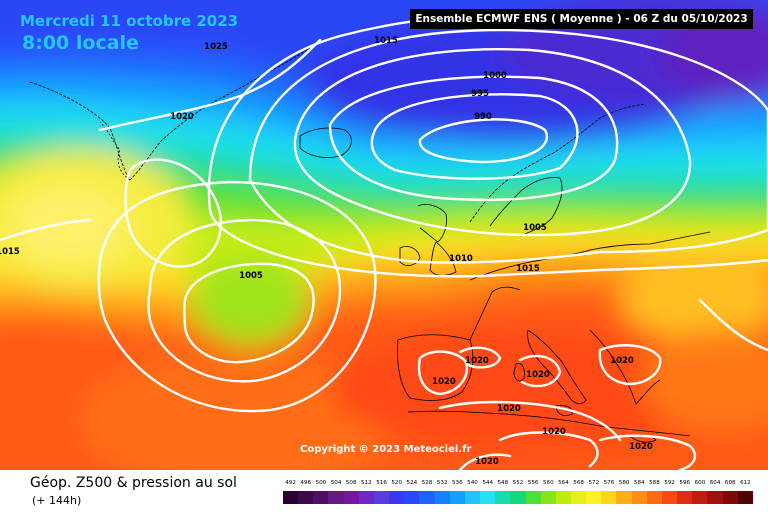 The height and width of the screenshot is (512, 768). What do you see at coordinates (306, 483) in the screenshot?
I see `color-scale-label: 496` at bounding box center [306, 483].